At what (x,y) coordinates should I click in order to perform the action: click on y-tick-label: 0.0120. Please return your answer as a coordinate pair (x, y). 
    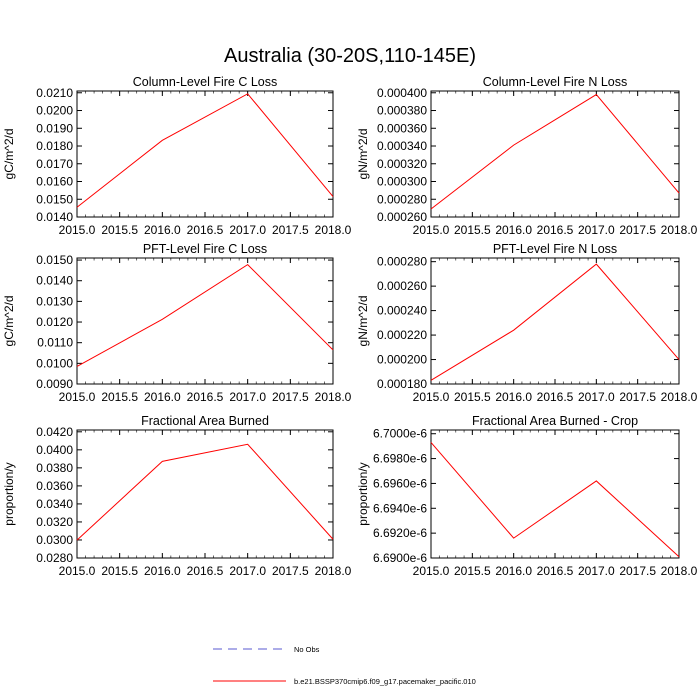
    Looking at the image, I should click on (54, 322).